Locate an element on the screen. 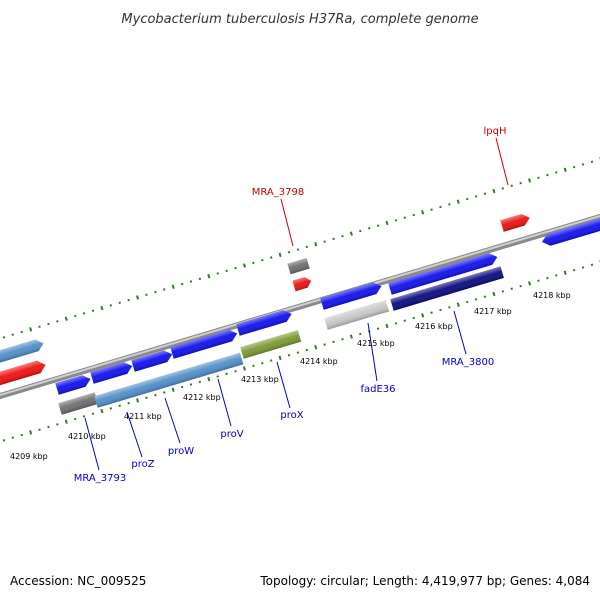 The image size is (600, 600). gene-label: proZ is located at coordinates (142, 464).